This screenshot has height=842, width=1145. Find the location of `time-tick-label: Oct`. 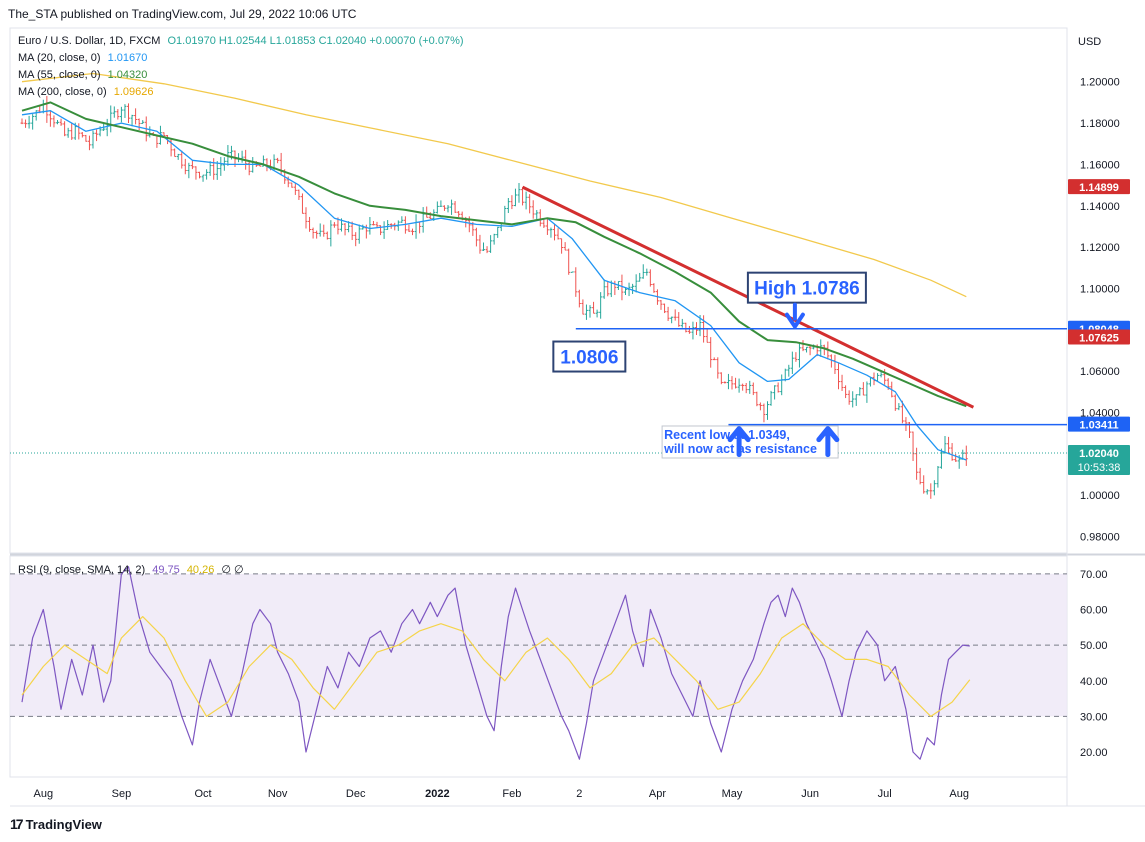

time-tick-label: Oct is located at coordinates (202, 794).